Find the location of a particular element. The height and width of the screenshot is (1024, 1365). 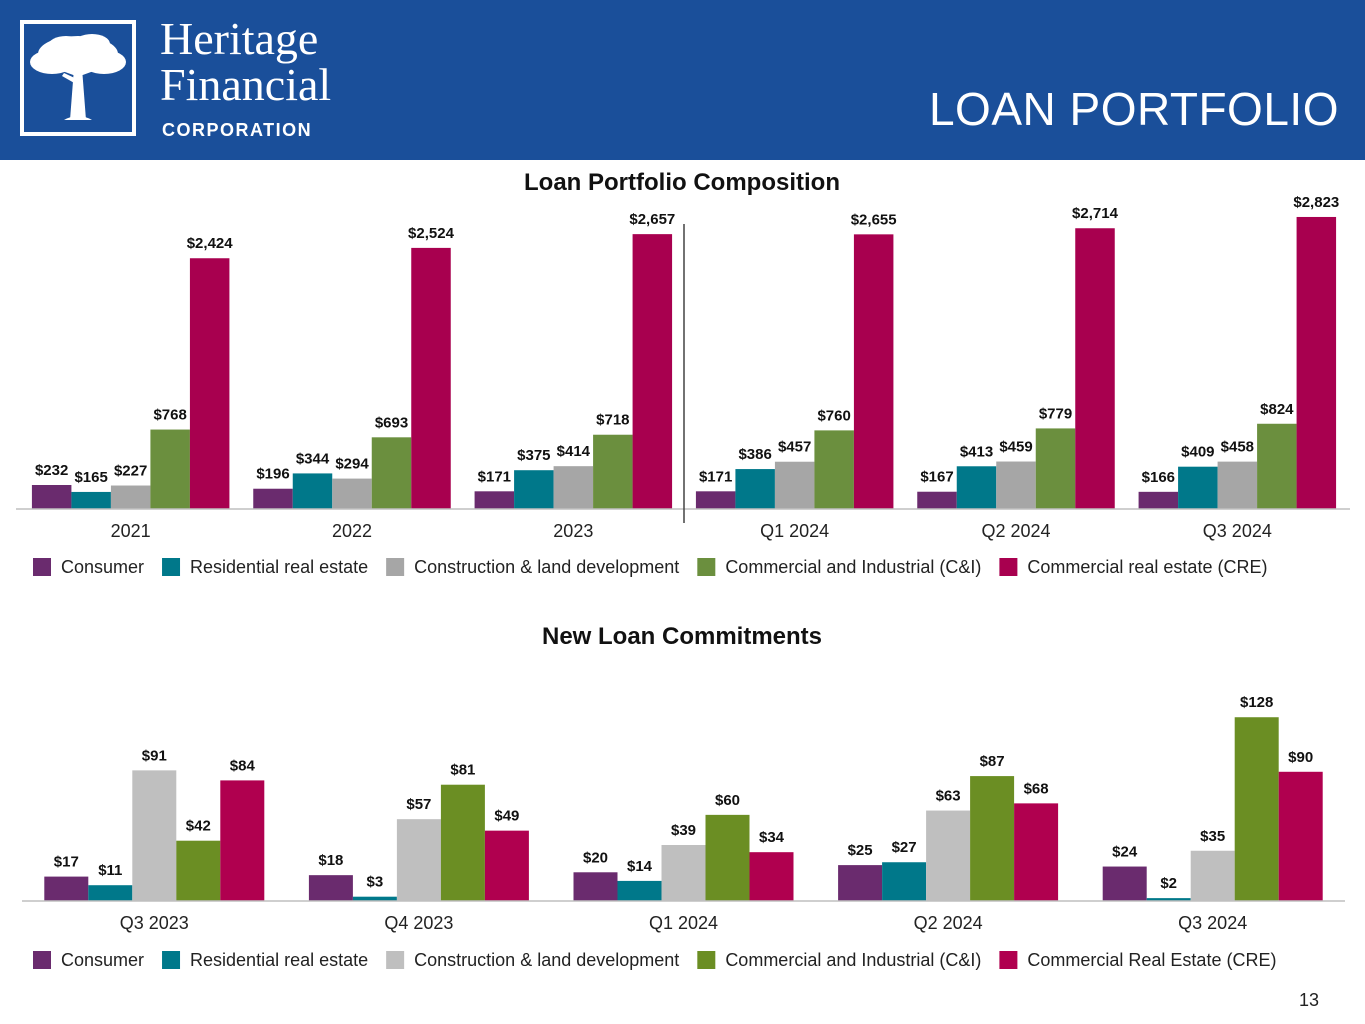

chart1-data-label: $166 is located at coordinates (1158, 477).